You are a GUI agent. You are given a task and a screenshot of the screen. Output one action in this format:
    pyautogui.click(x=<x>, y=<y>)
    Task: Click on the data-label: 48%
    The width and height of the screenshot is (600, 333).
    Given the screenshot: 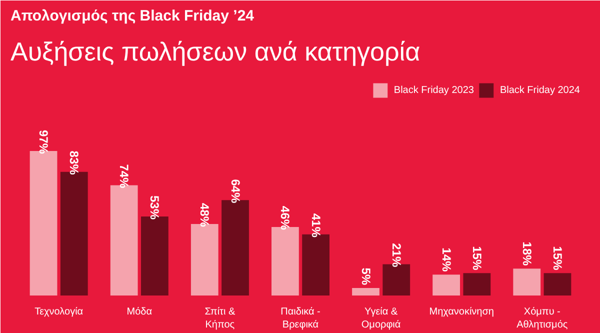 What is the action you would take?
    pyautogui.click(x=205, y=215)
    